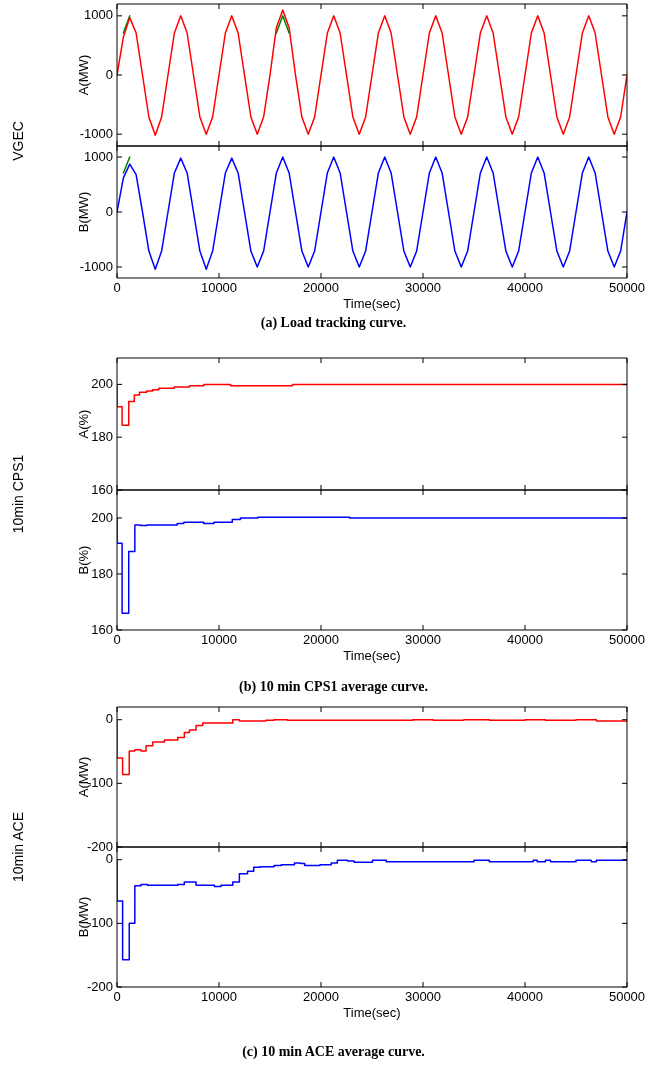 Image resolution: width=667 pixels, height=1065 pixels. I want to click on y-axis-title: B(MW), so click(84, 212).